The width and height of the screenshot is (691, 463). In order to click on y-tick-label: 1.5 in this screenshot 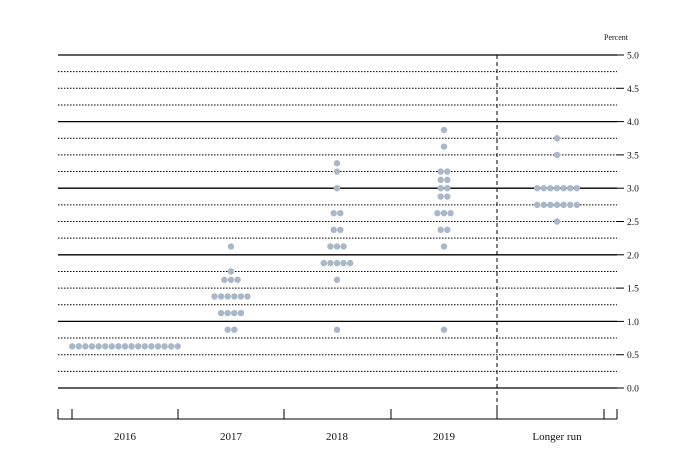, I will do `click(633, 290)`.